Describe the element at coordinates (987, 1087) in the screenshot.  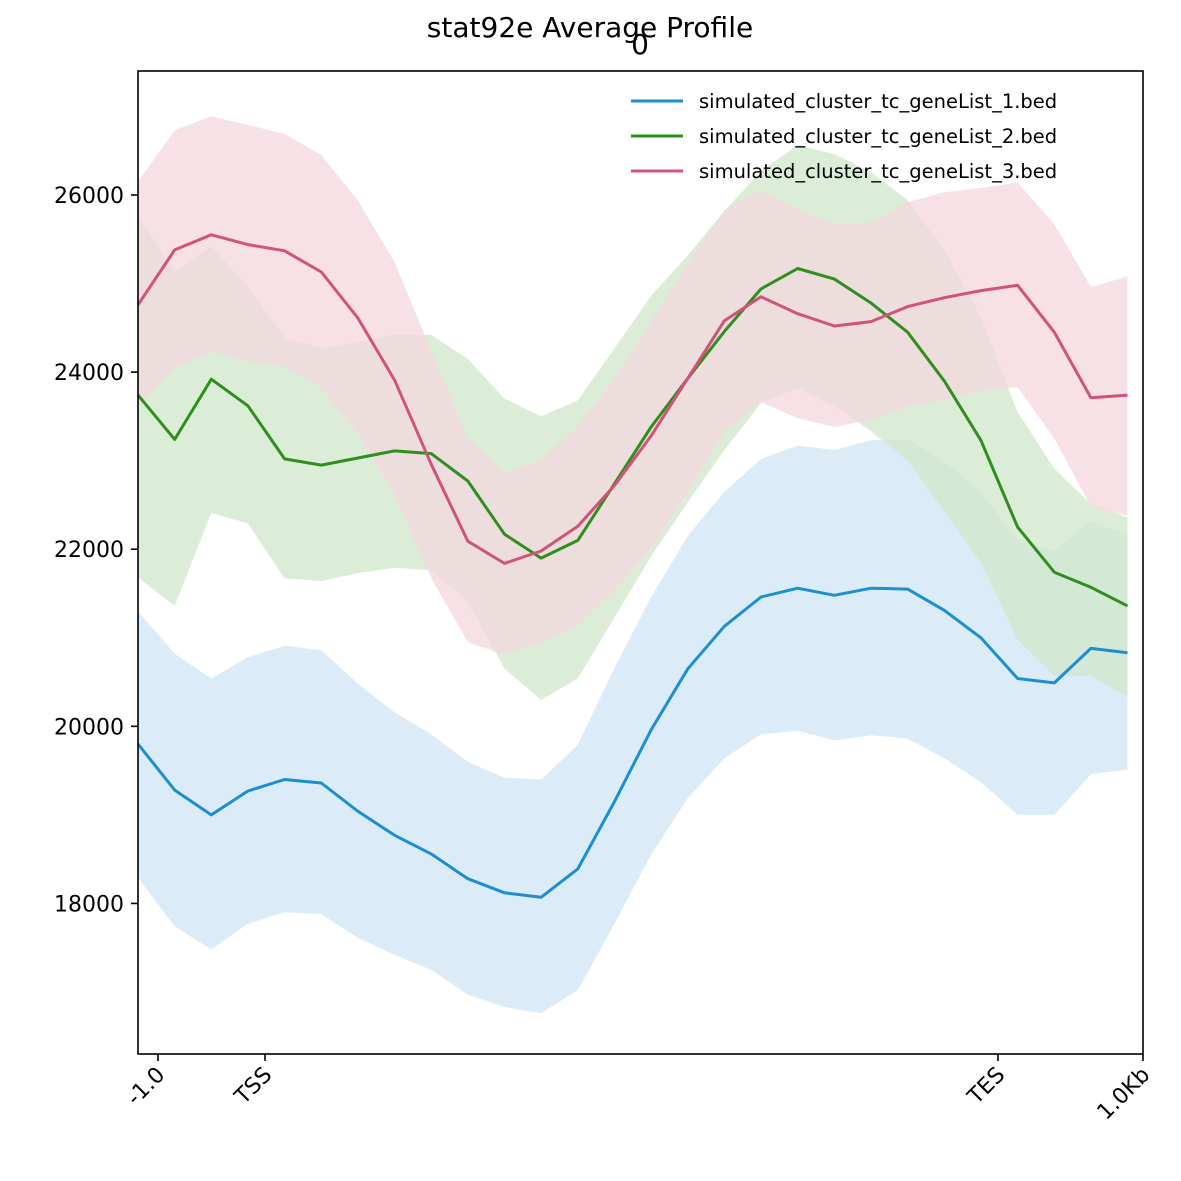
I see `x-tick-label: TES` at that location.